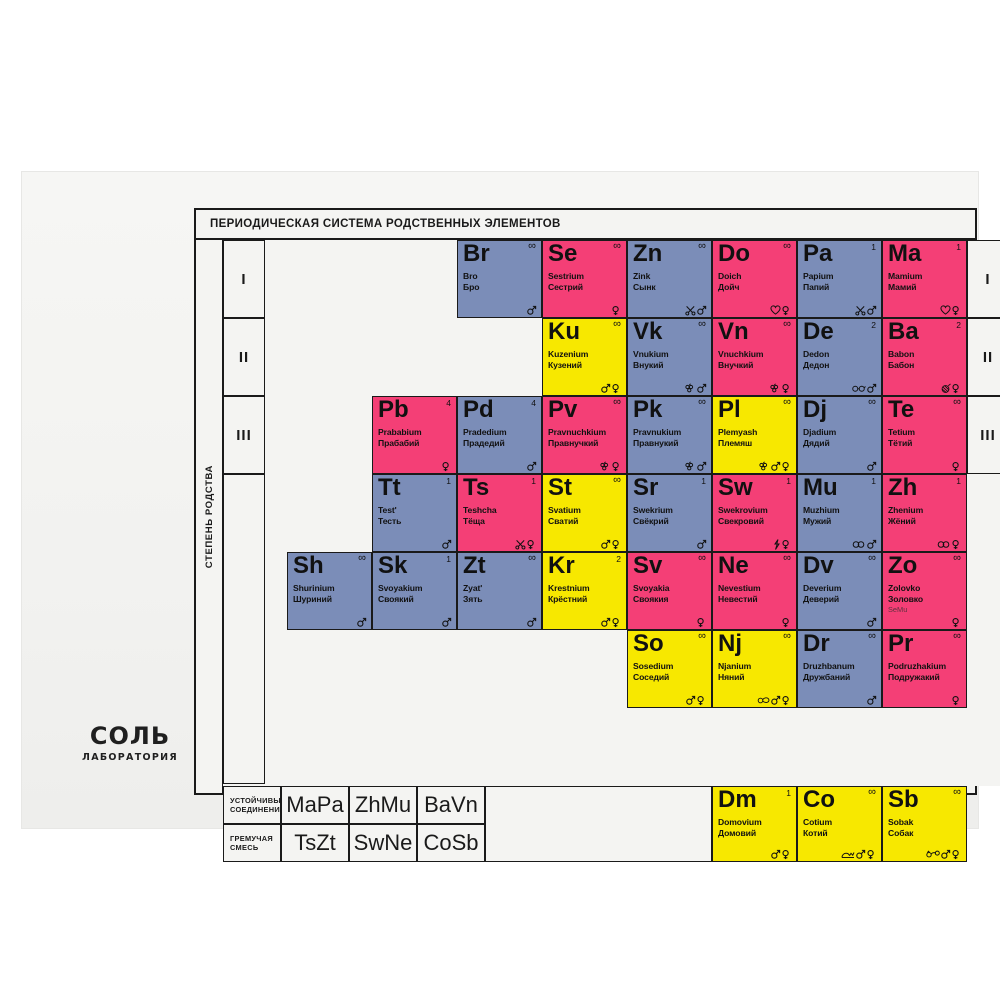  I want to click on element-cell-co: Co ∞ Cotium Котий, so click(839, 824).